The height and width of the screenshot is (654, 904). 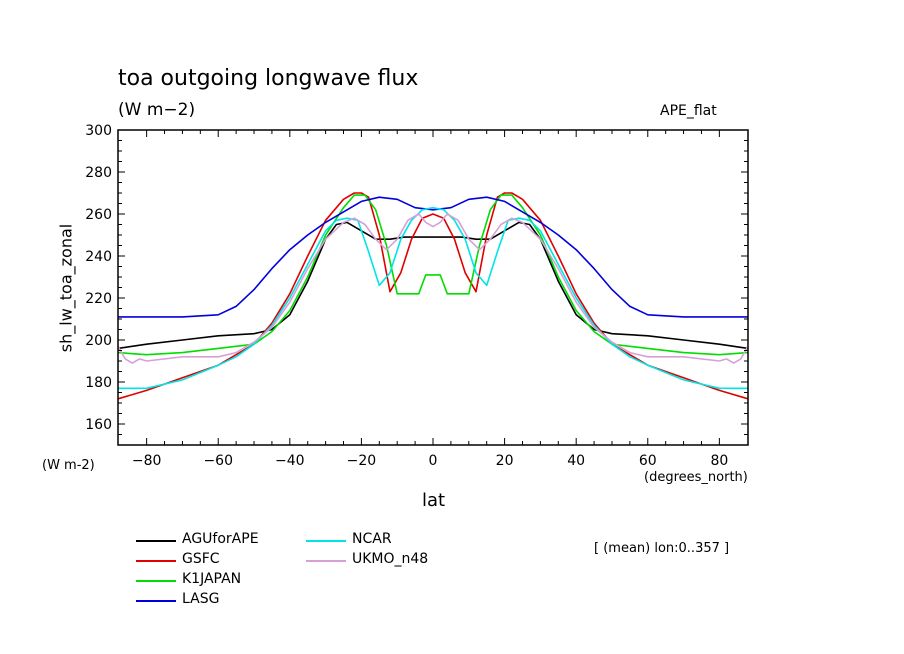 What do you see at coordinates (201, 599) in the screenshot?
I see `legend-label: LASG` at bounding box center [201, 599].